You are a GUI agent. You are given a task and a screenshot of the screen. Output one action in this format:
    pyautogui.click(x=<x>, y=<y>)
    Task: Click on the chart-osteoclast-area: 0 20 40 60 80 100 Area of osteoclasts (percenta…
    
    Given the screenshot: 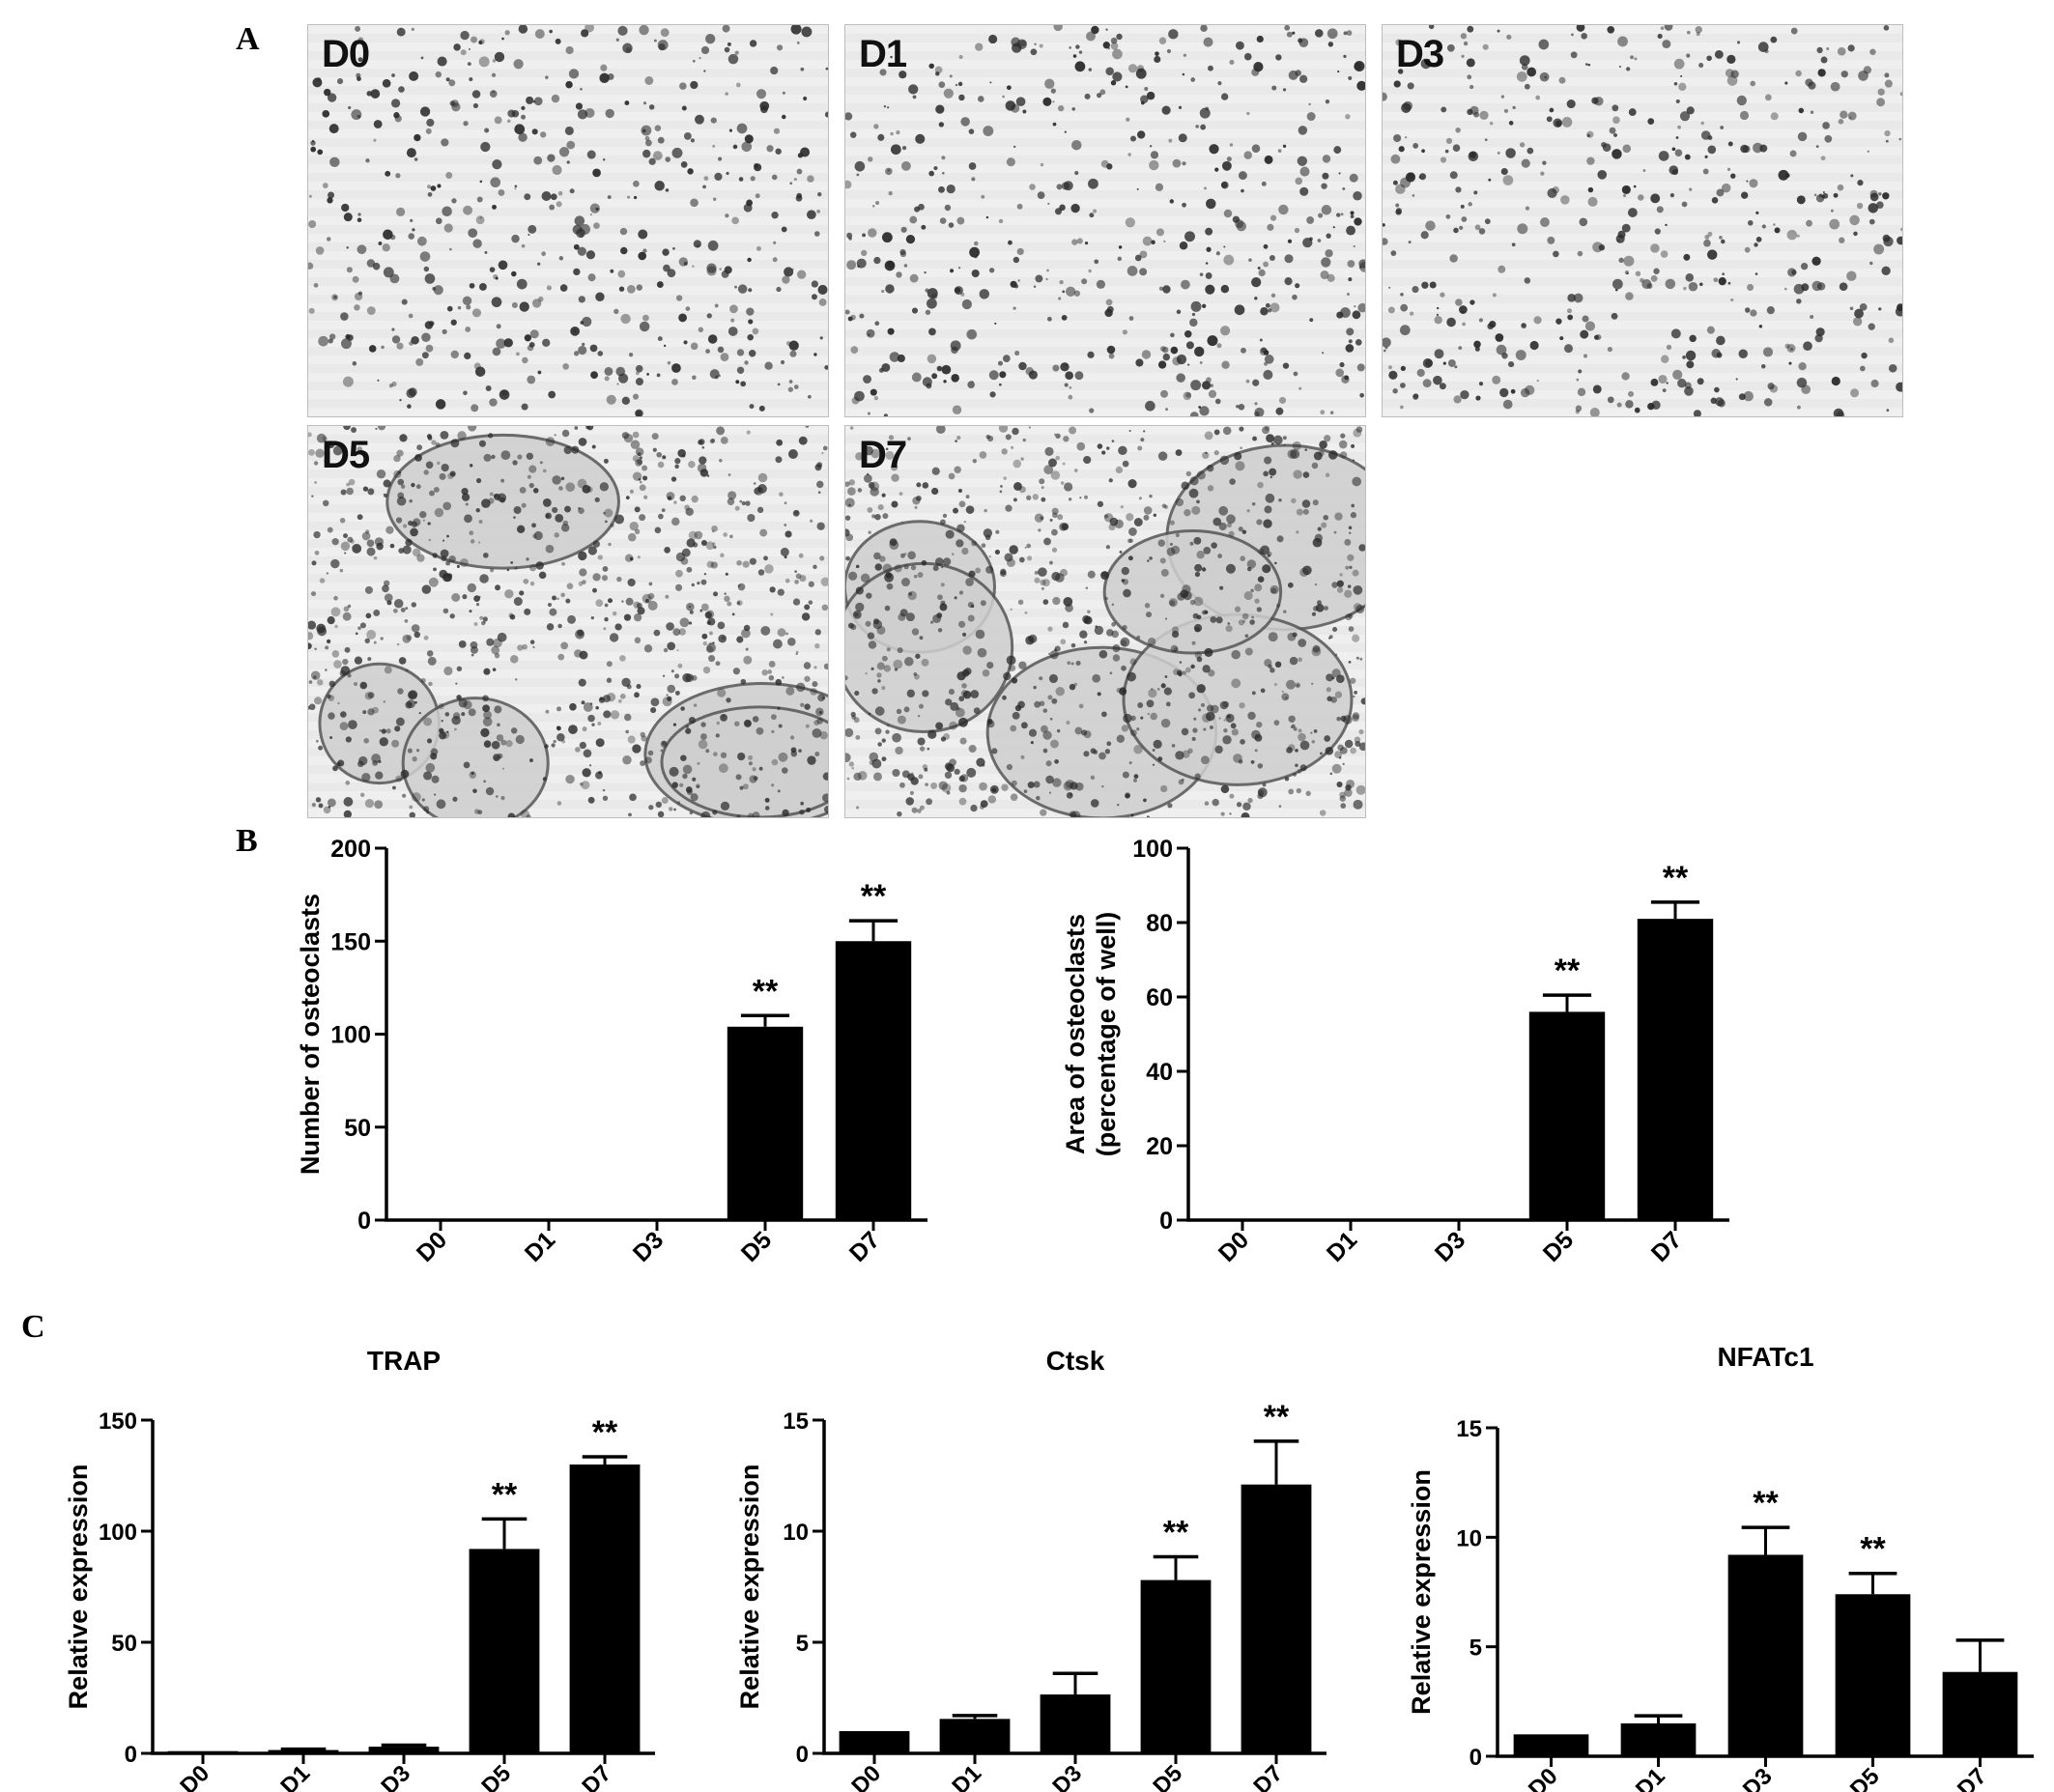 What is the action you would take?
    pyautogui.click(x=1395, y=1051)
    